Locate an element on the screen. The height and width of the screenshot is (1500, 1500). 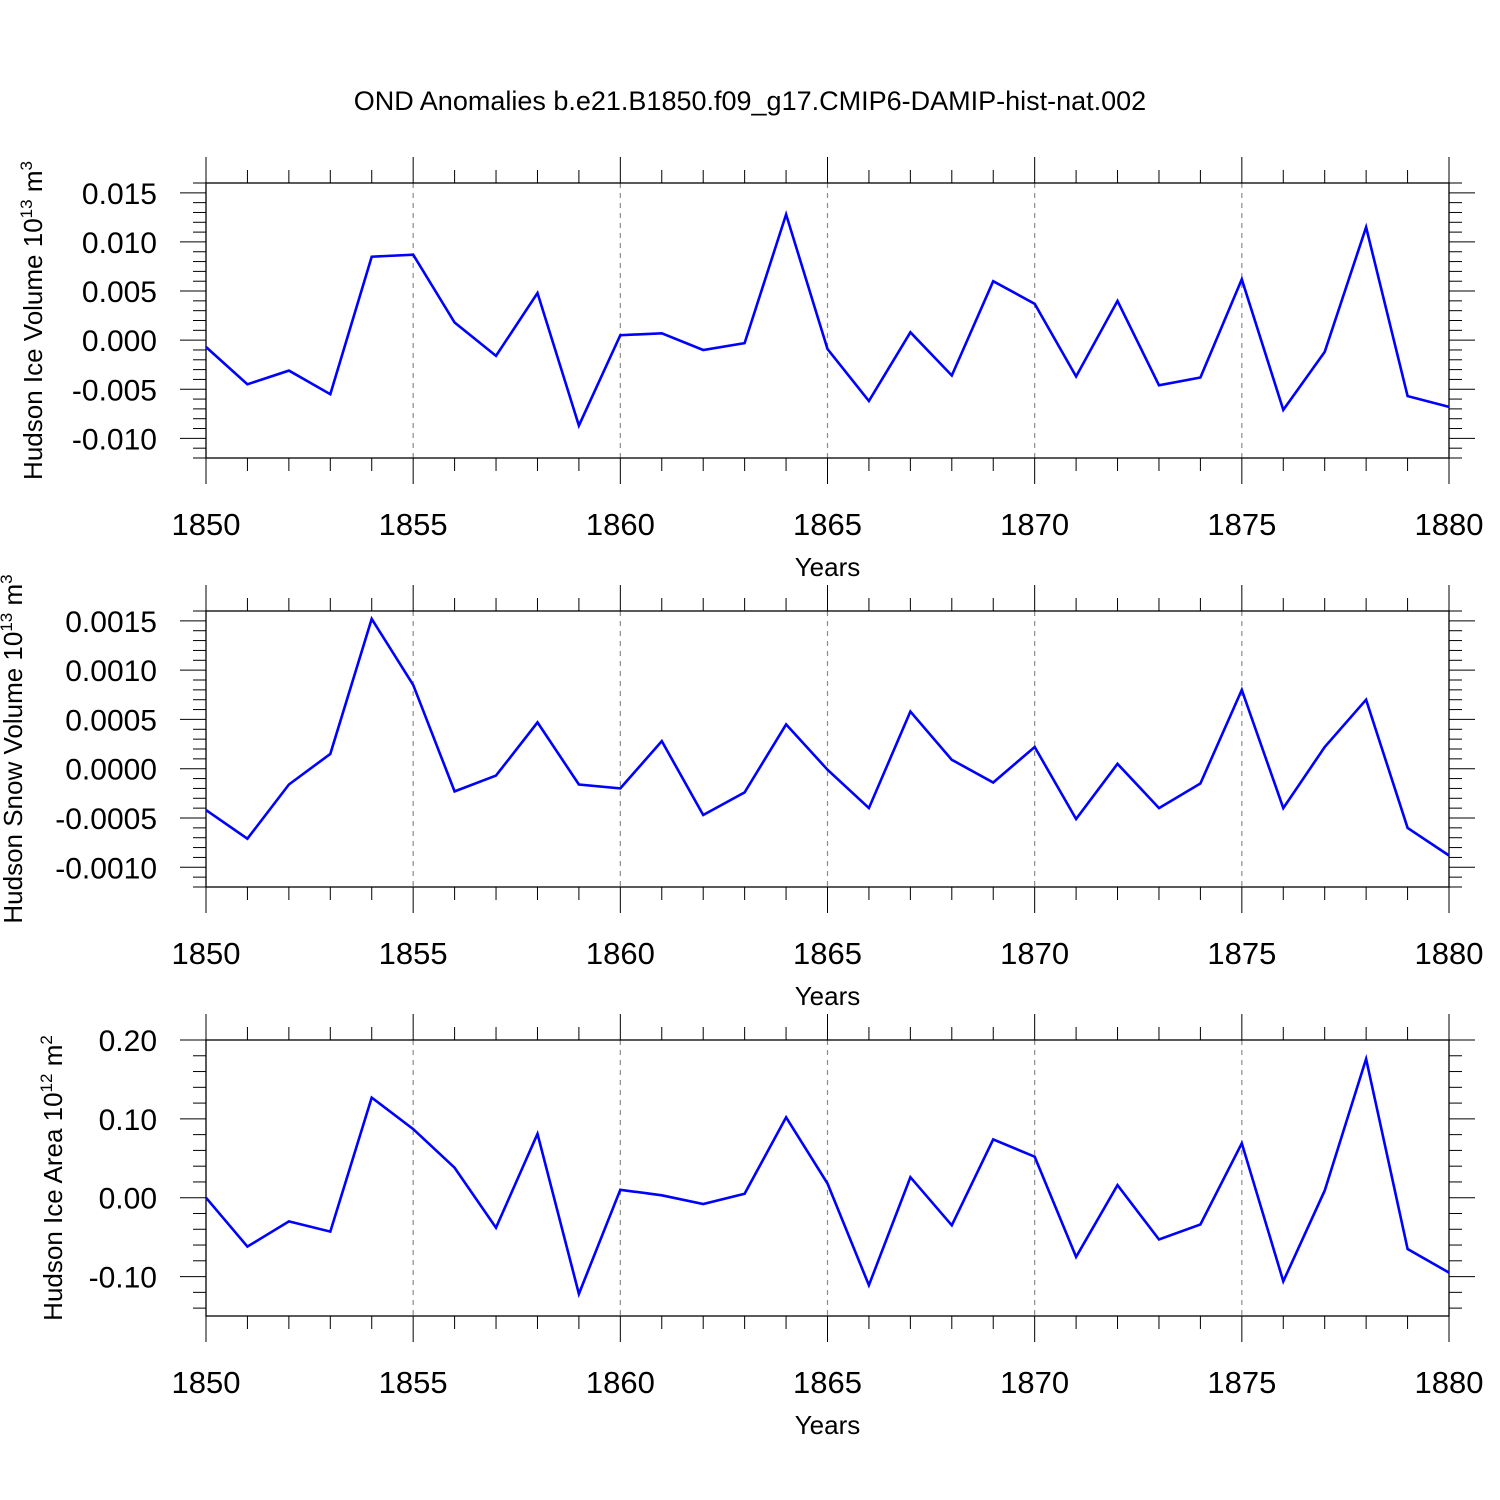
y-tick-label: 0.20 is located at coordinates (128, 1041).